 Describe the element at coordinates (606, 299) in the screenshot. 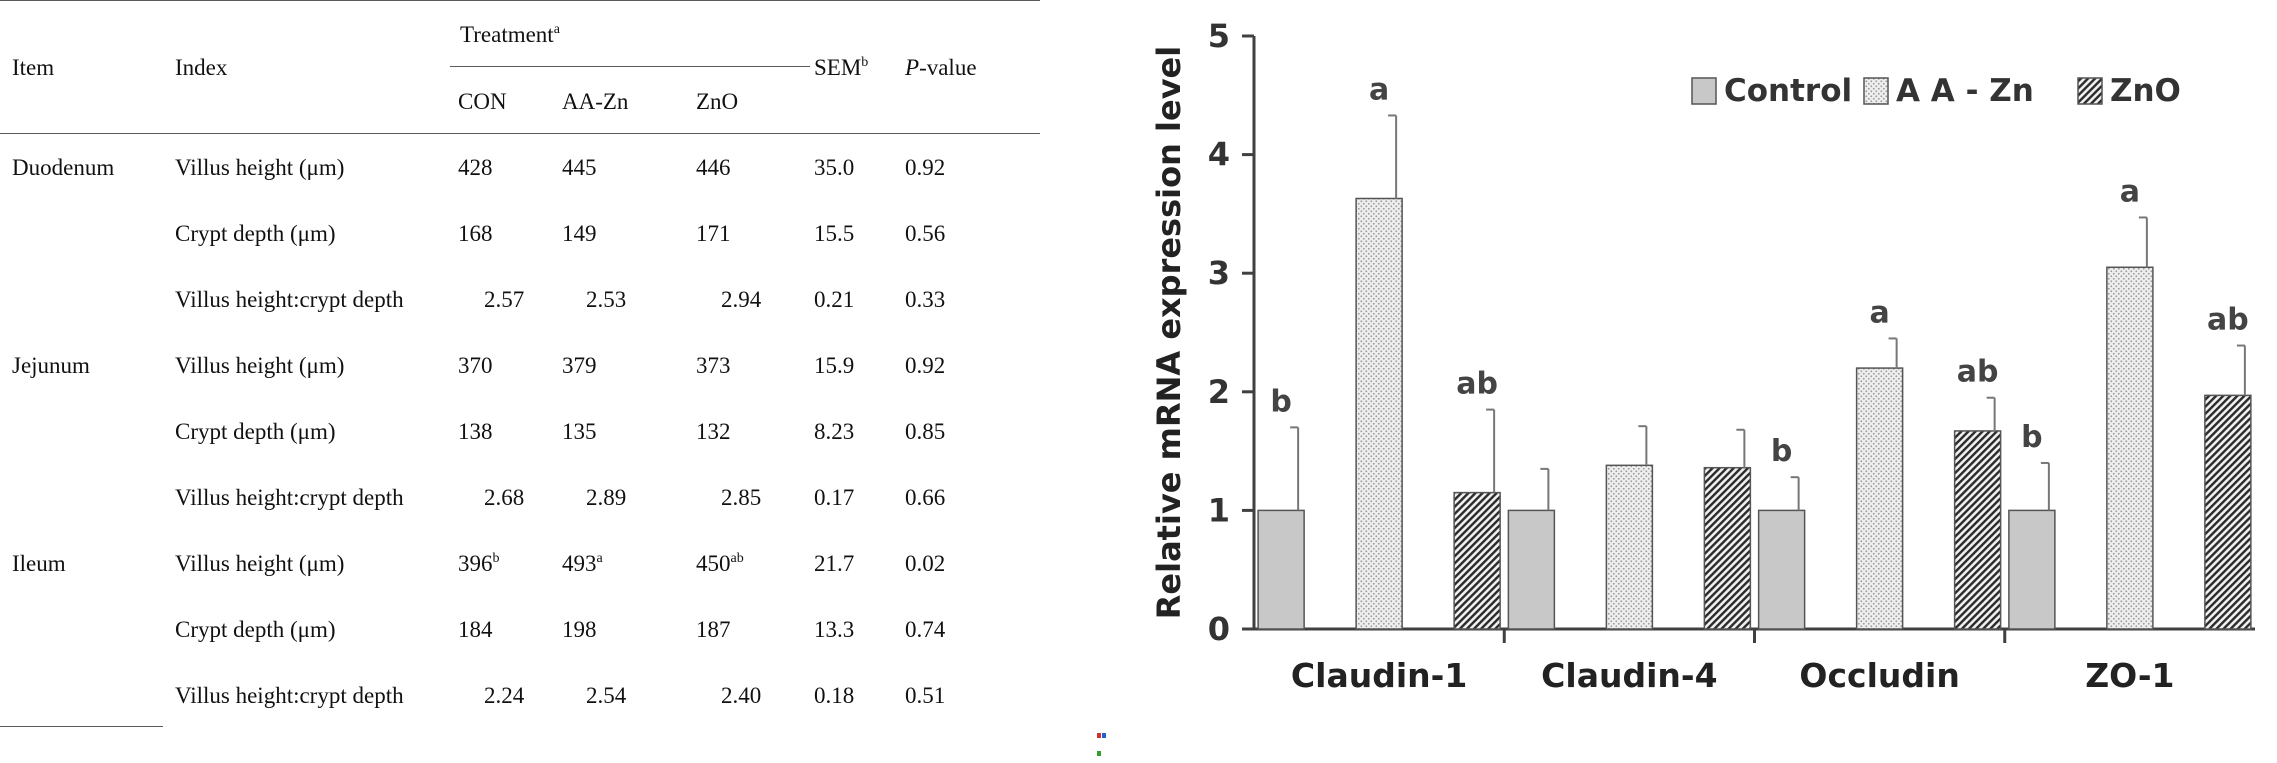

I see `table-cell-aazn: 2.53` at that location.